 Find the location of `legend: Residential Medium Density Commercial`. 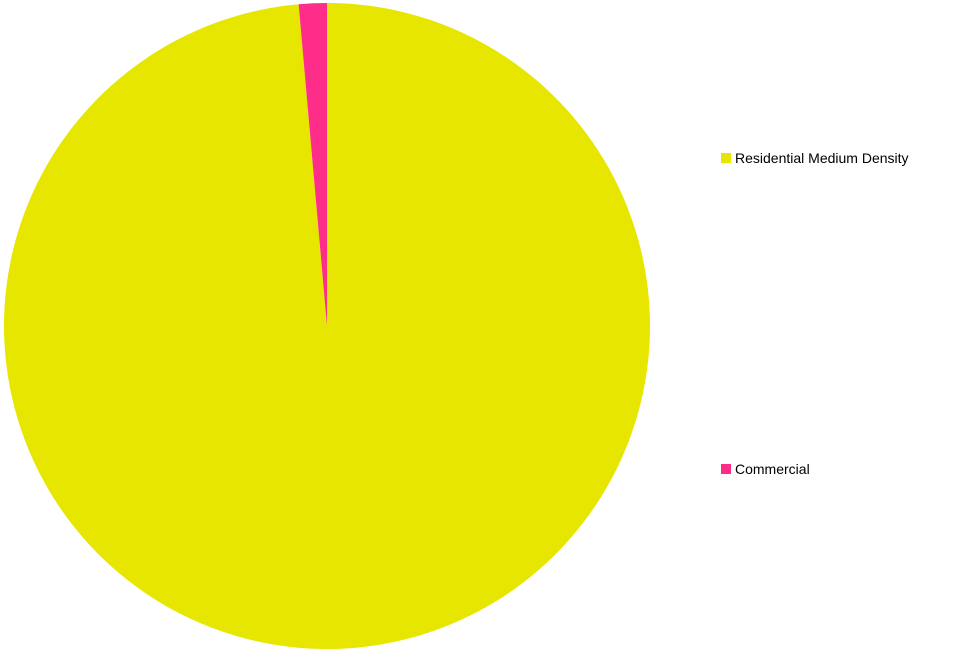

legend: Residential Medium Density Commercial is located at coordinates (815, 313).